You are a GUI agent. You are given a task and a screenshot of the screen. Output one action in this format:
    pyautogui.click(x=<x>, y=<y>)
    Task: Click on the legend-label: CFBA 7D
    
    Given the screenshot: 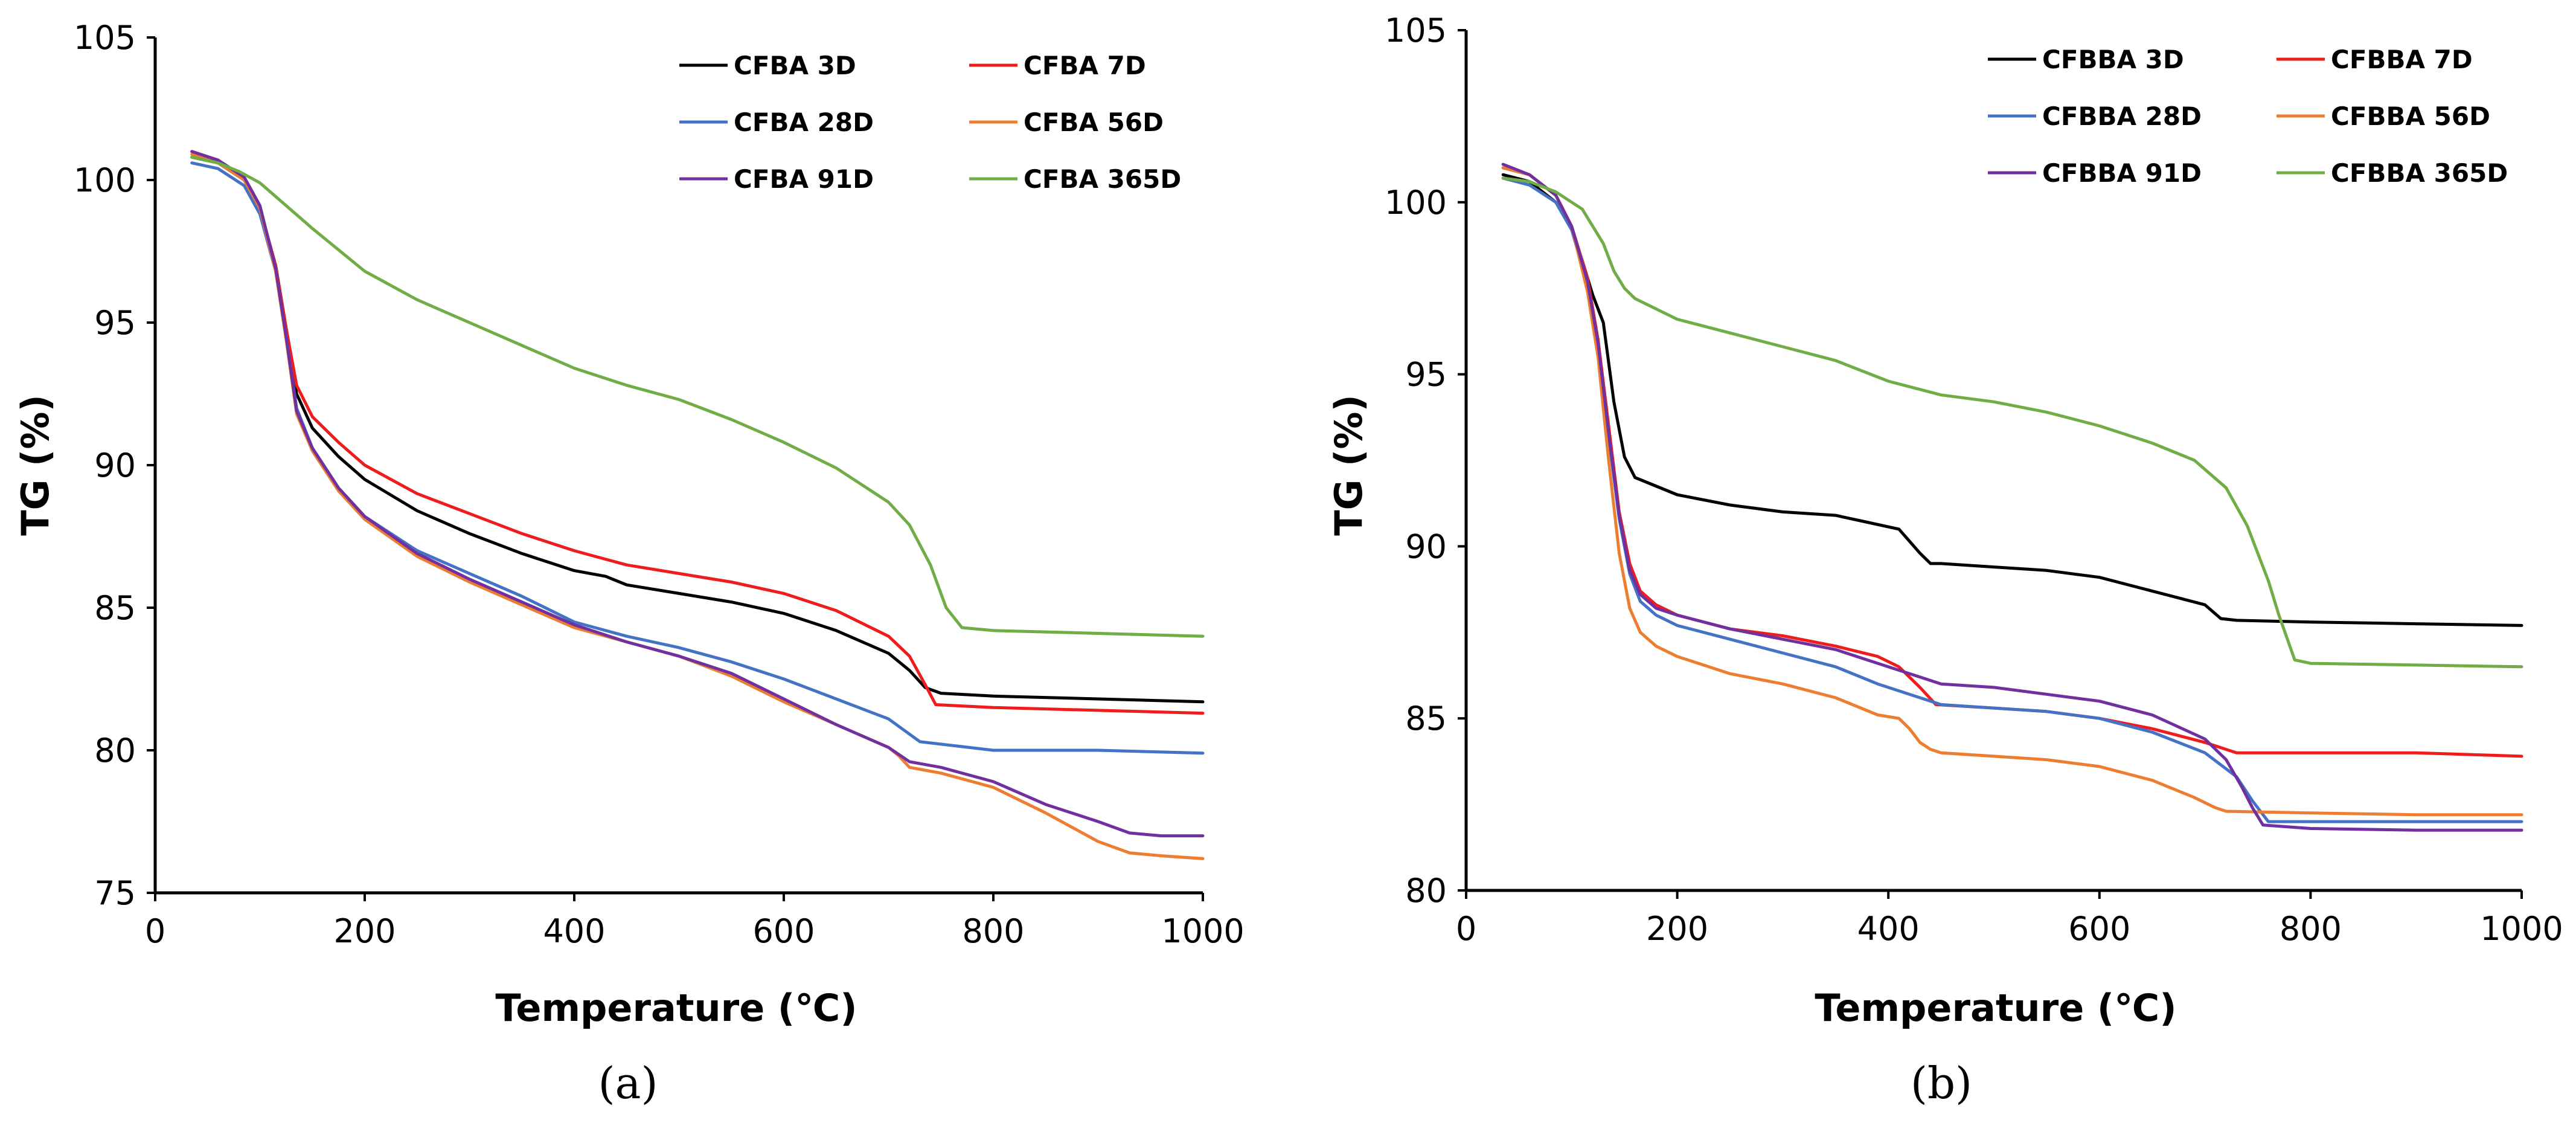 What is the action you would take?
    pyautogui.click(x=1085, y=65)
    